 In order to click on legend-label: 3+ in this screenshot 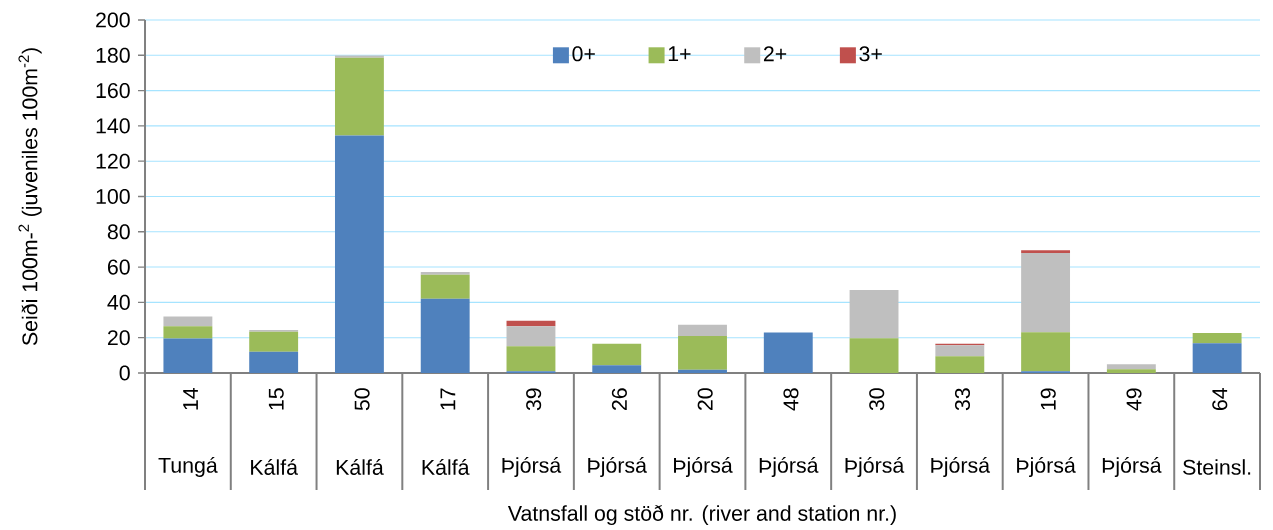, I will do `click(870, 54)`.